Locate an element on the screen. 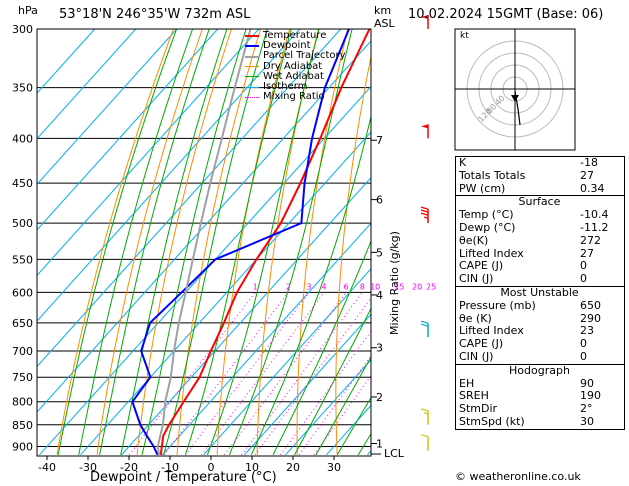 This screenshot has width=629, height=486. mixing-ratio-labels: 1 2 3 4 6 8 10 15 20 25 is located at coordinates (345, 286).